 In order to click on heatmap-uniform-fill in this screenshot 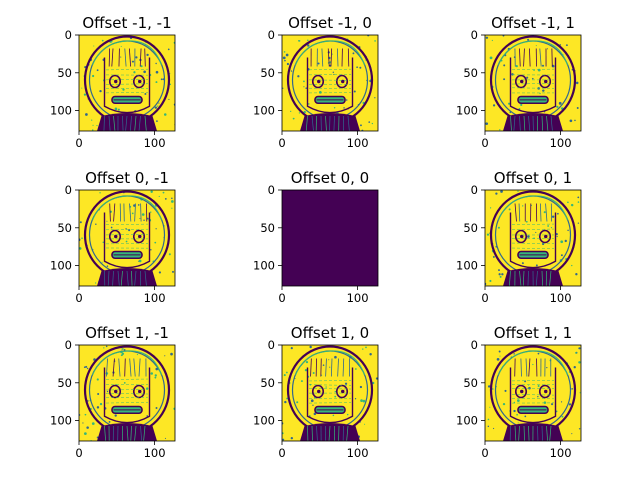, I will do `click(330, 238)`.